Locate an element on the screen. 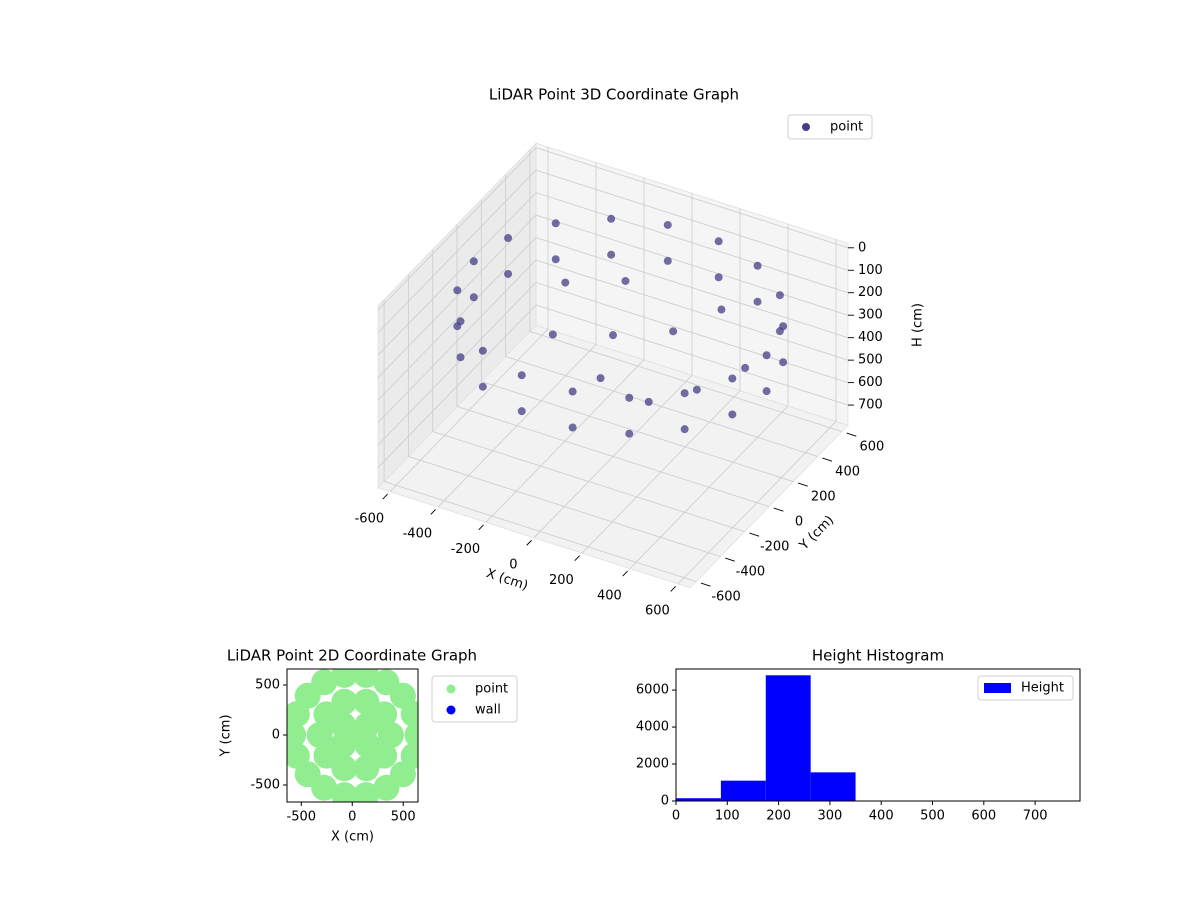  x-tick-label: -400 is located at coordinates (418, 534).